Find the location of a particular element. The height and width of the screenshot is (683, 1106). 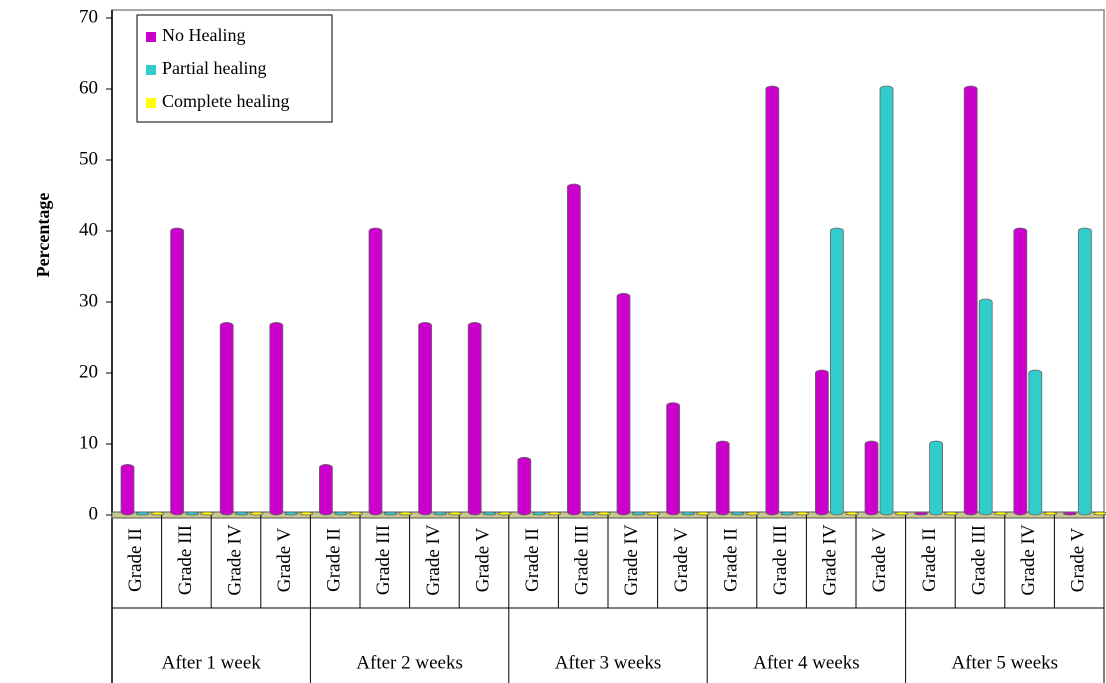

y-tick-label: 50 is located at coordinates (88, 158).